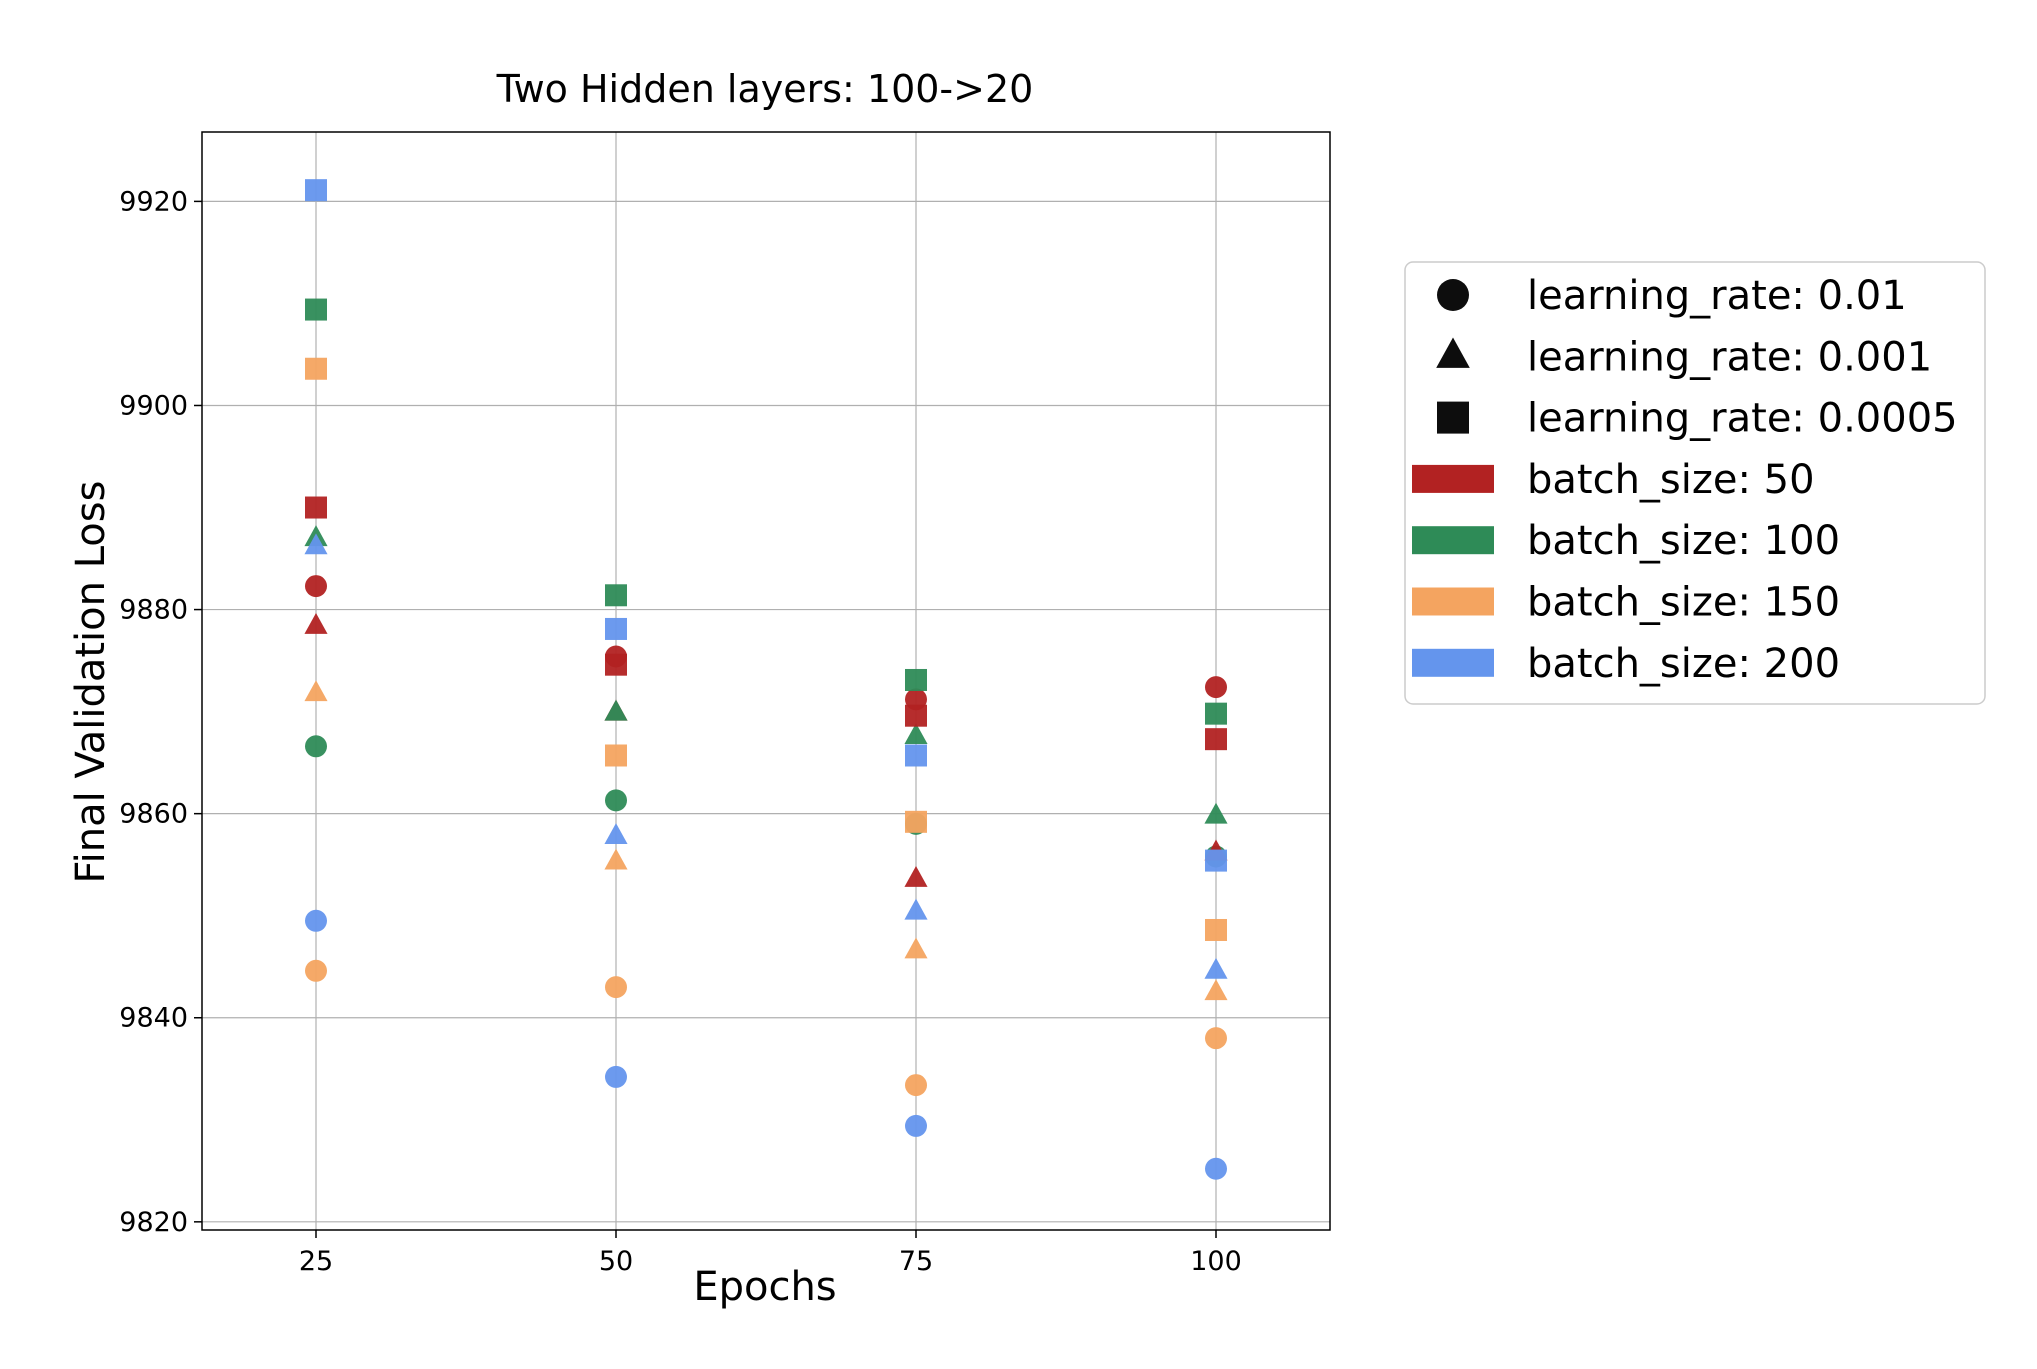  Describe the element at coordinates (153, 610) in the screenshot. I see `y-tick-label: 9880` at that location.